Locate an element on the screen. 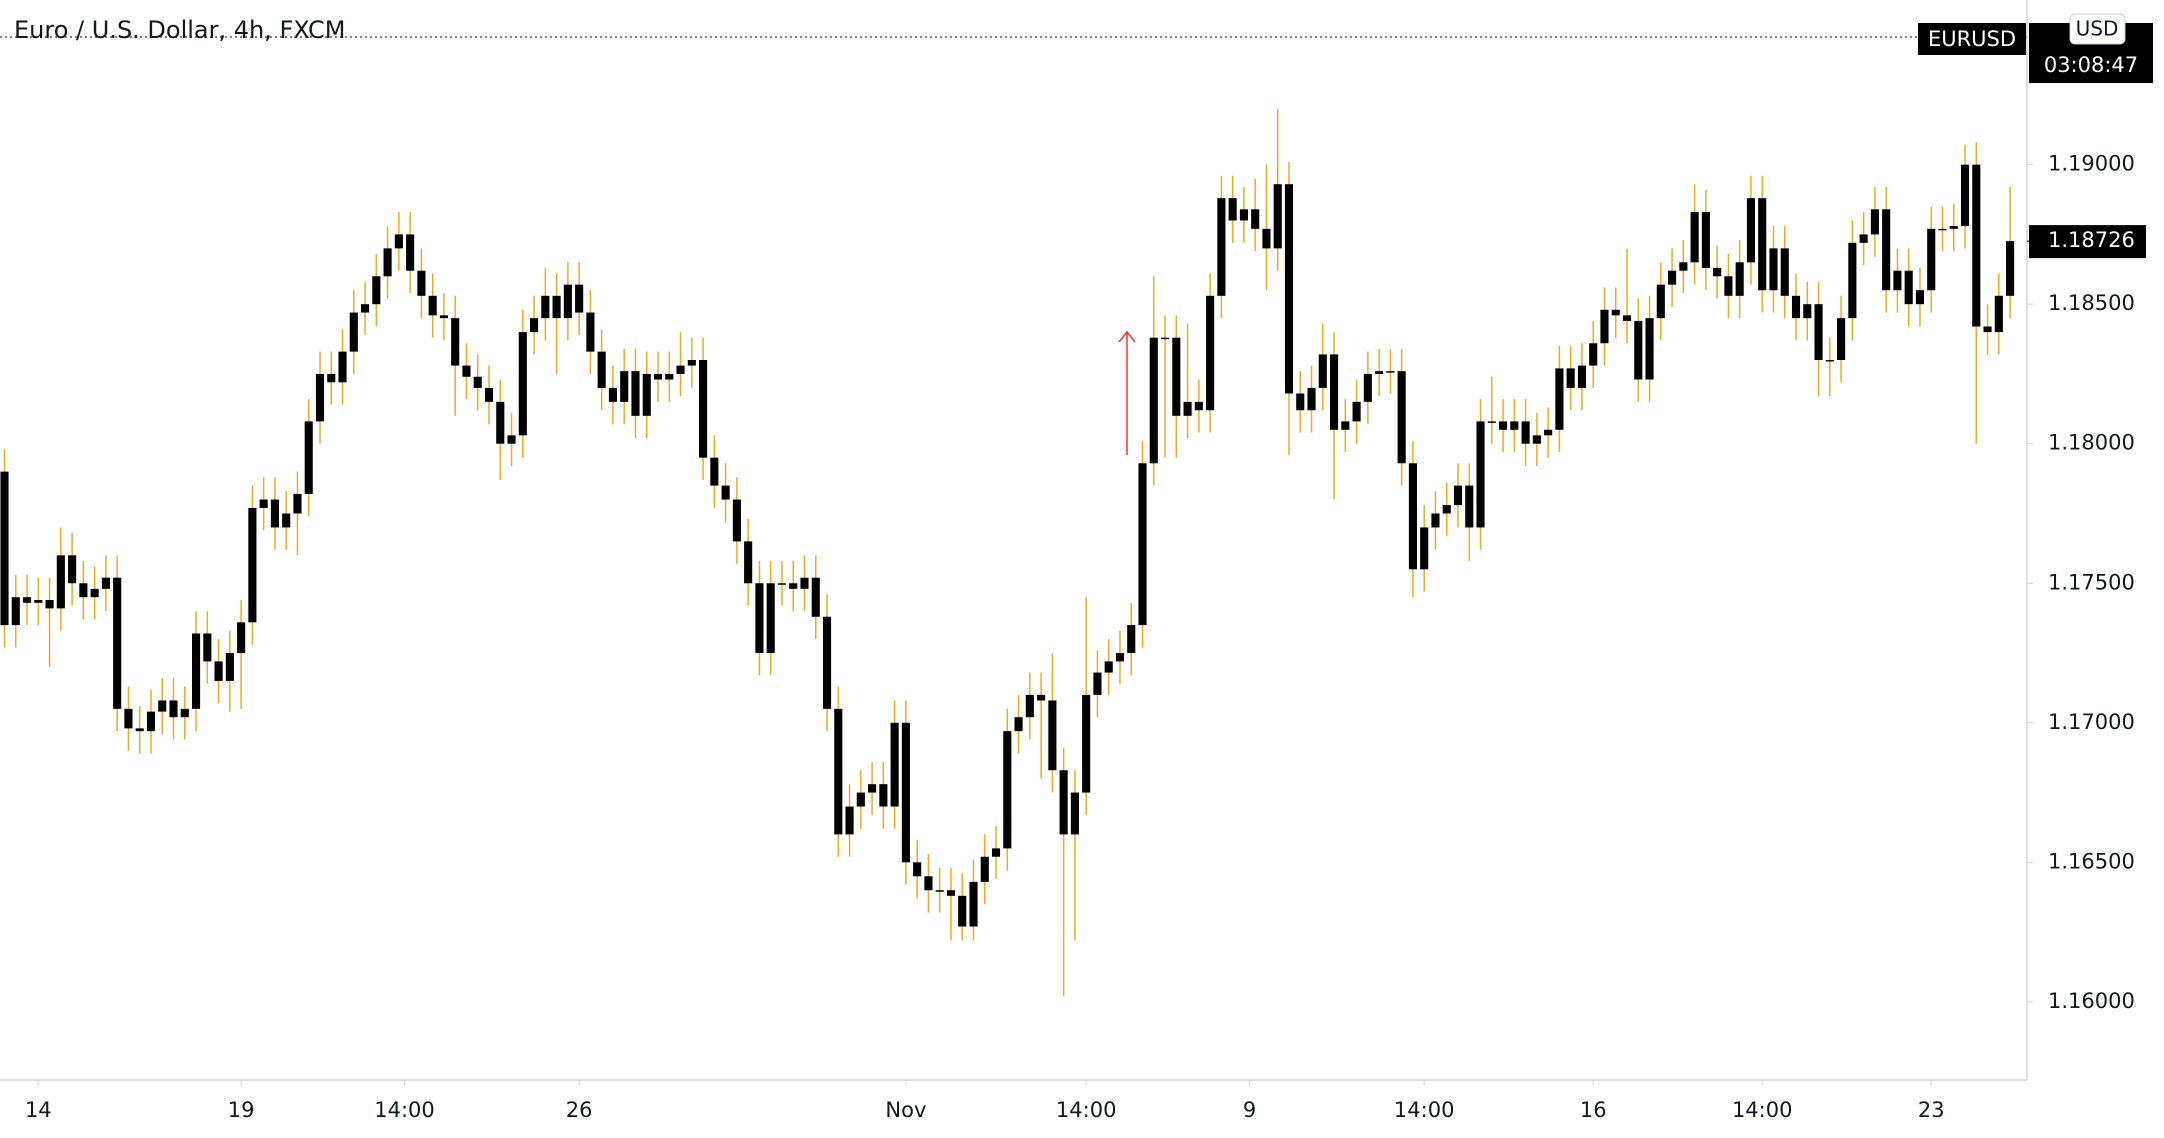  y-tick-label: 1.18000 is located at coordinates (2091, 443).